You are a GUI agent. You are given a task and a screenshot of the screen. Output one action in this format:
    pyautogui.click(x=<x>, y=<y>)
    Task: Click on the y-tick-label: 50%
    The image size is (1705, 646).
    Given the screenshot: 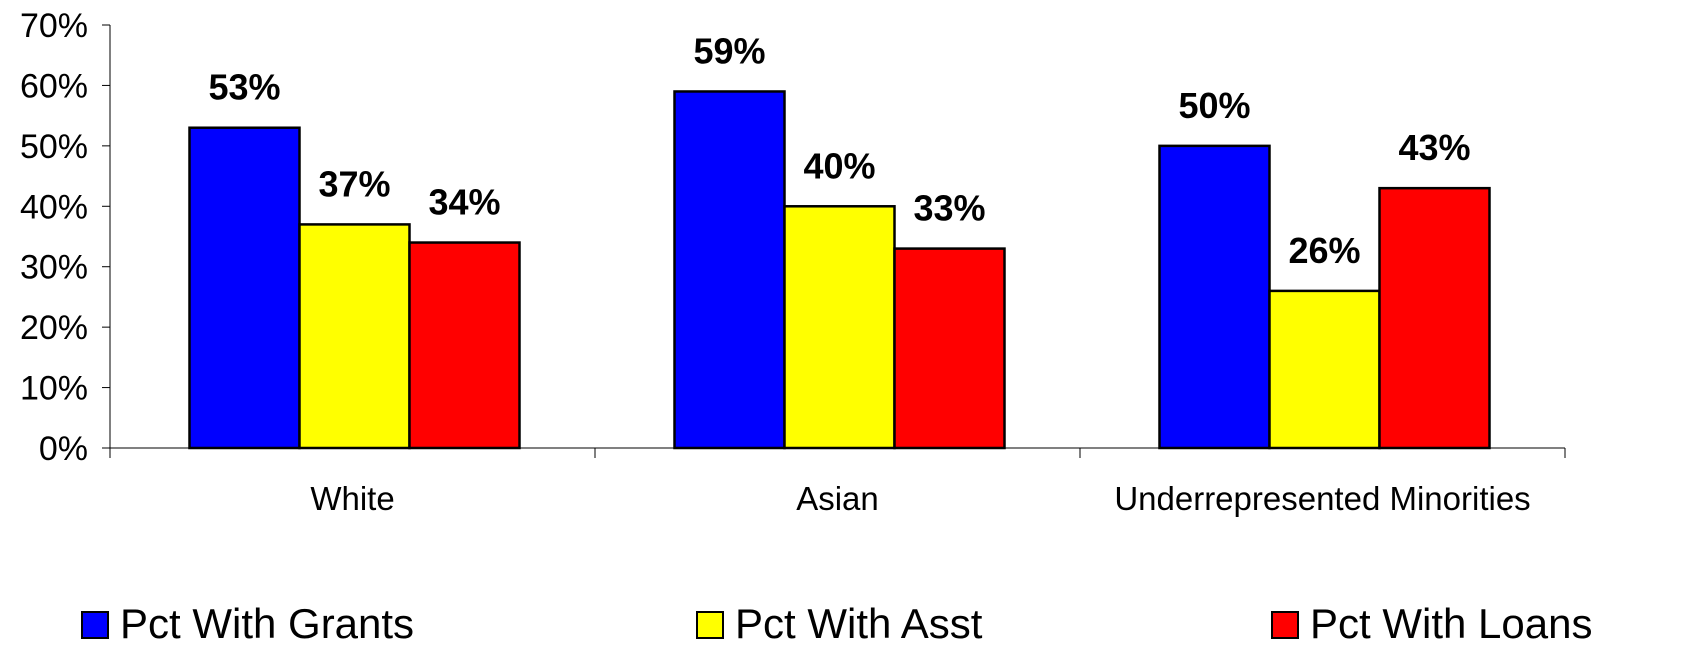 What is the action you would take?
    pyautogui.click(x=54, y=147)
    